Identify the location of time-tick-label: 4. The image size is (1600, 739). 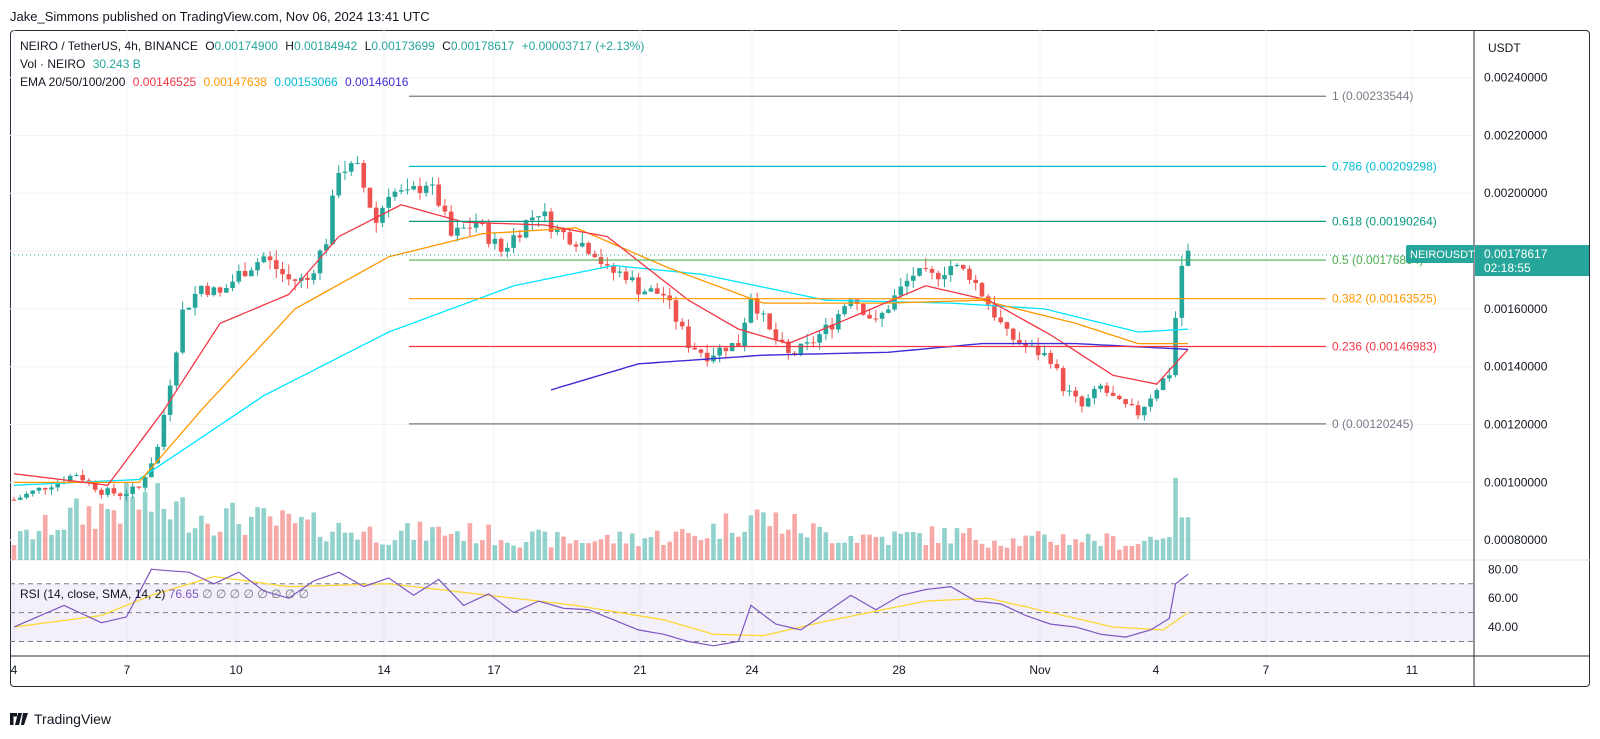
(1156, 670).